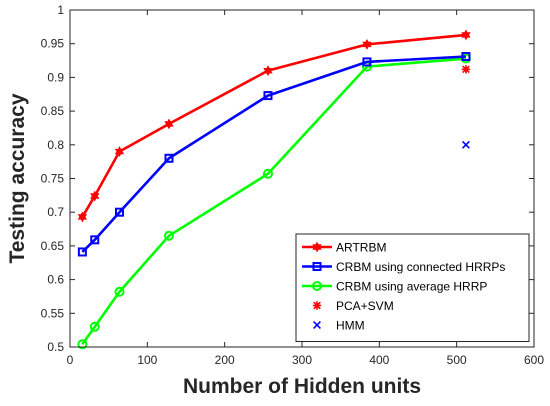  What do you see at coordinates (70, 360) in the screenshot?
I see `x-tick-label-0: 0` at bounding box center [70, 360].